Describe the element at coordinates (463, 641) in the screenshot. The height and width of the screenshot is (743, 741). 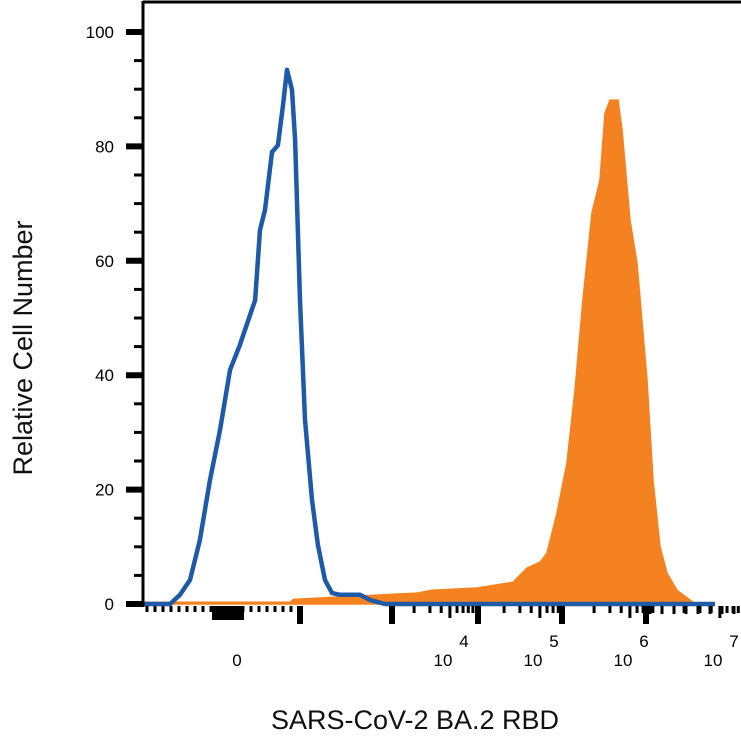
I see `x-tick-label-exponent: 4` at that location.